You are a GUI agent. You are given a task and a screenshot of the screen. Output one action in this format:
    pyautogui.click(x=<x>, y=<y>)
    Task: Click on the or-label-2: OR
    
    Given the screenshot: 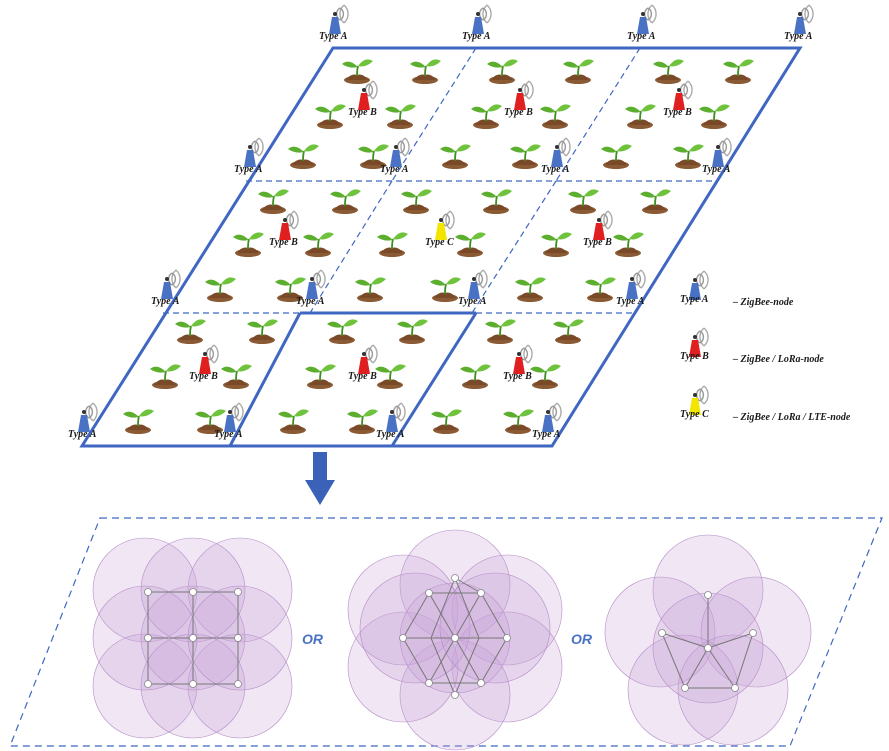 What is the action you would take?
    pyautogui.click(x=582, y=639)
    